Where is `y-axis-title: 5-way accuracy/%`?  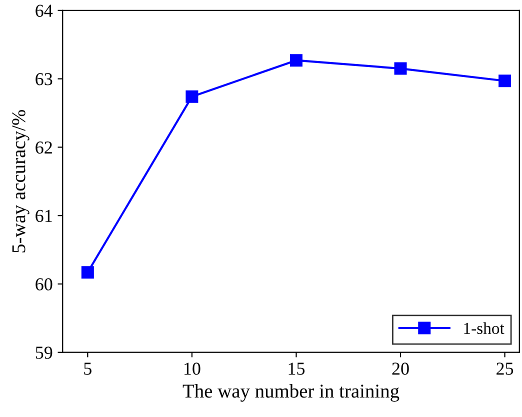 y-axis-title: 5-way accuracy/% is located at coordinates (21, 181).